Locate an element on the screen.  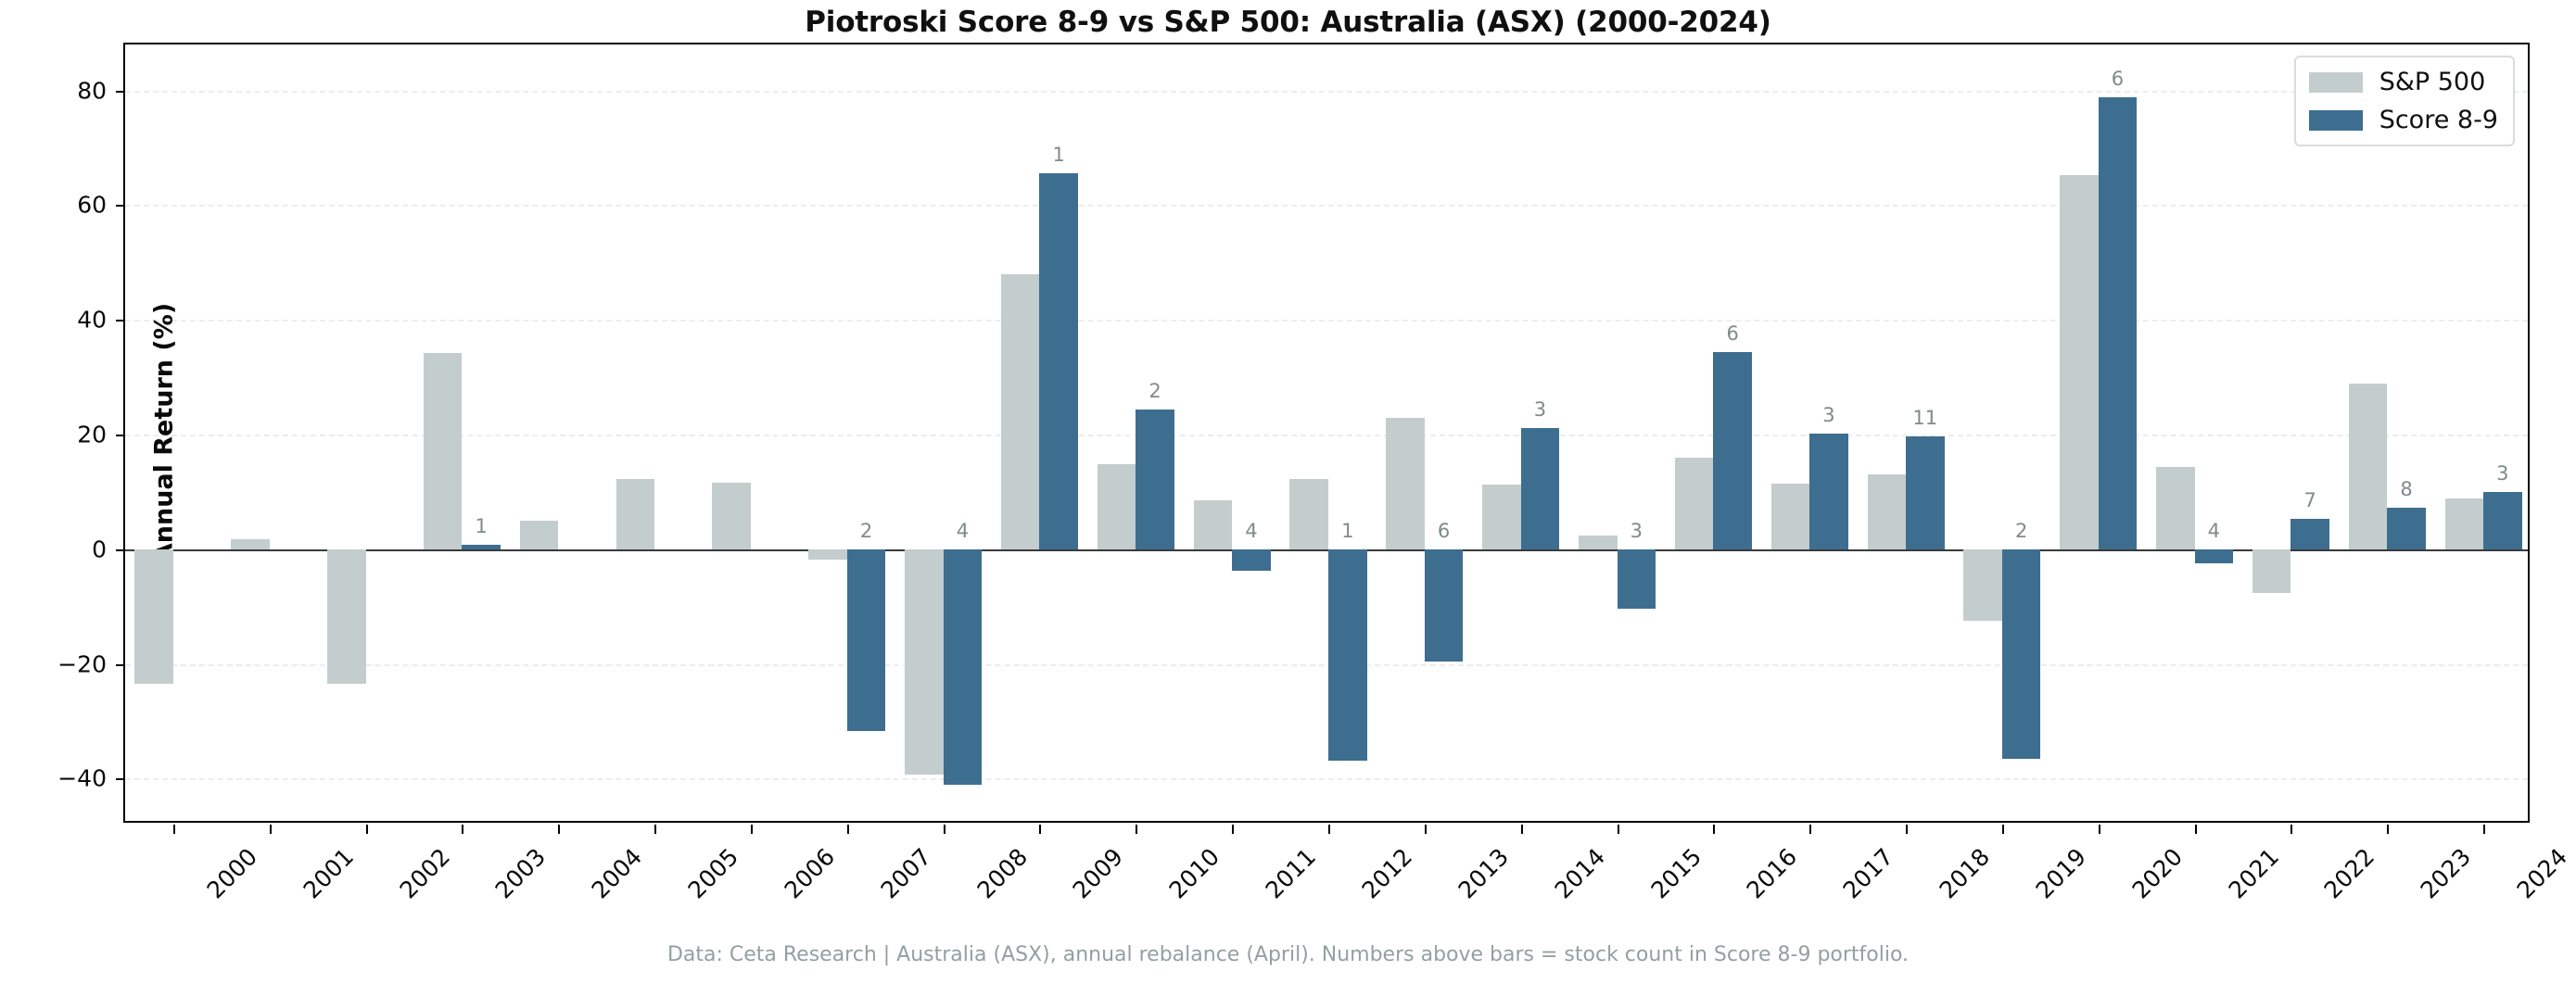
bar-sp500-2014 is located at coordinates (1501, 516).